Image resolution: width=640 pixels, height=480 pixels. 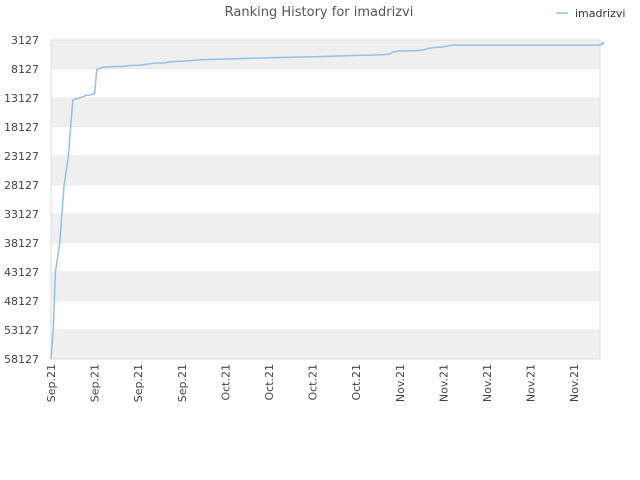 What do you see at coordinates (21, 127) in the screenshot?
I see `y-tick-label: 18127` at bounding box center [21, 127].